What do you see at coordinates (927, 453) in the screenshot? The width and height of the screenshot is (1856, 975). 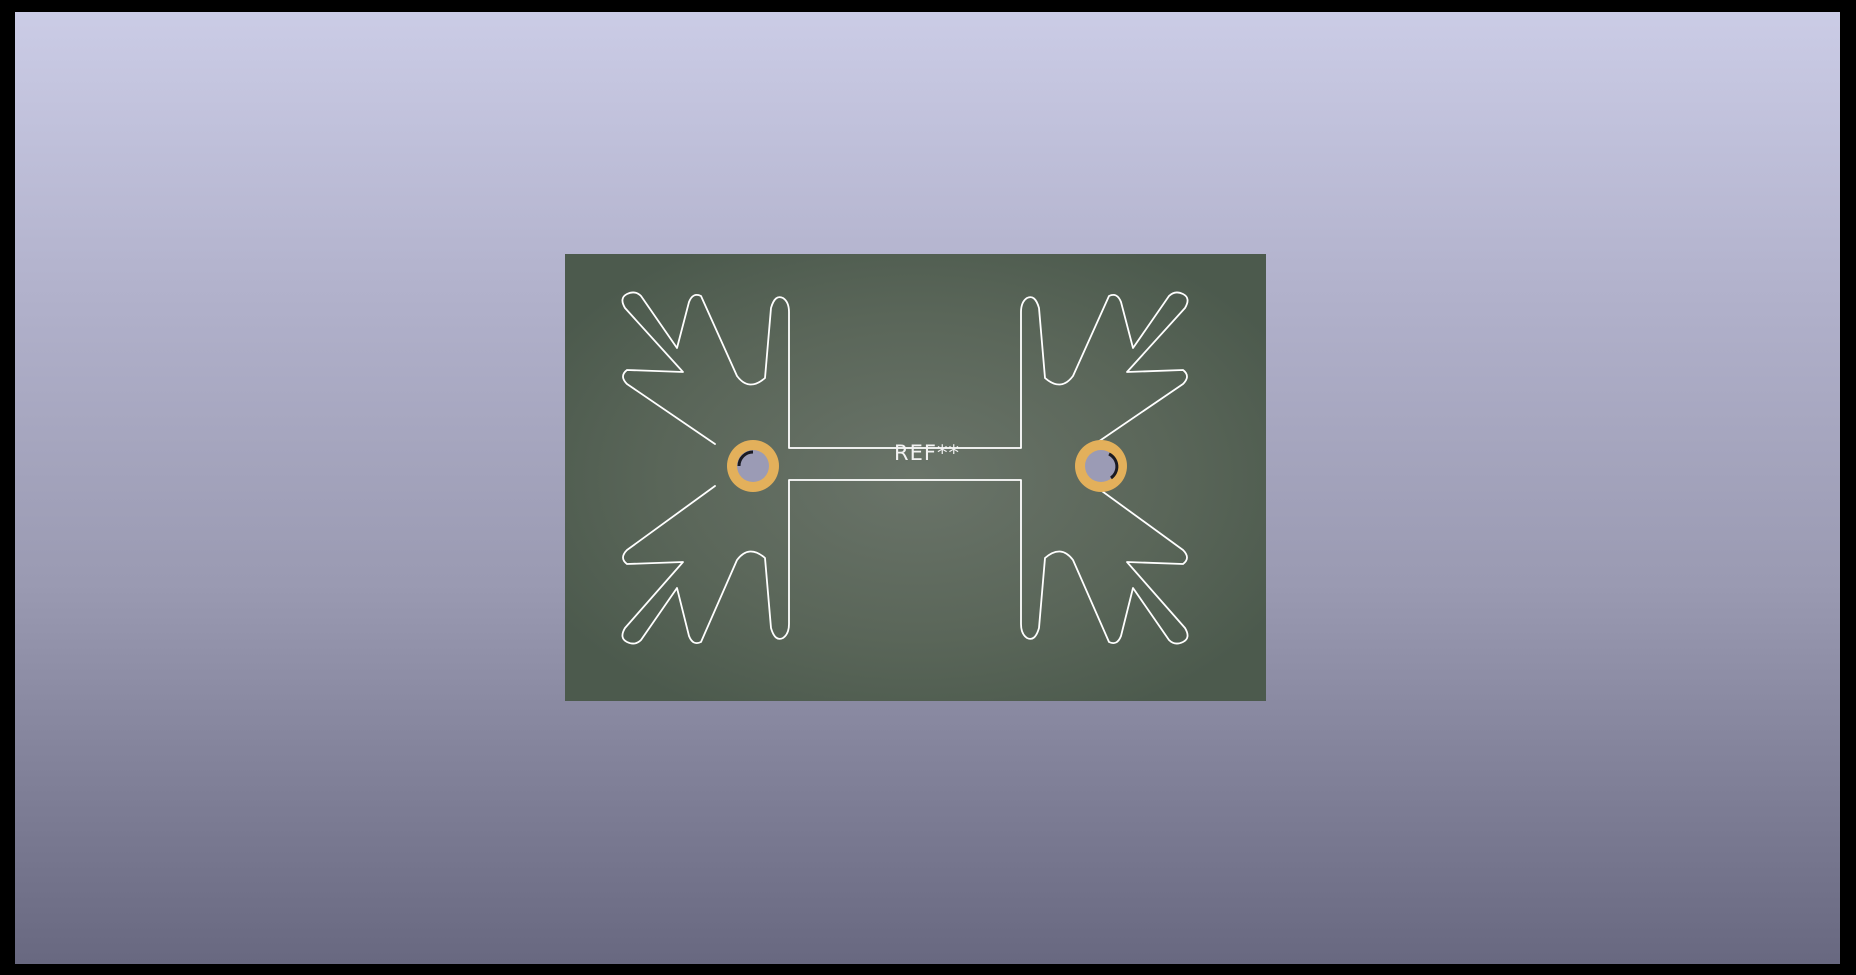 I see `reference-designator: REF**` at bounding box center [927, 453].